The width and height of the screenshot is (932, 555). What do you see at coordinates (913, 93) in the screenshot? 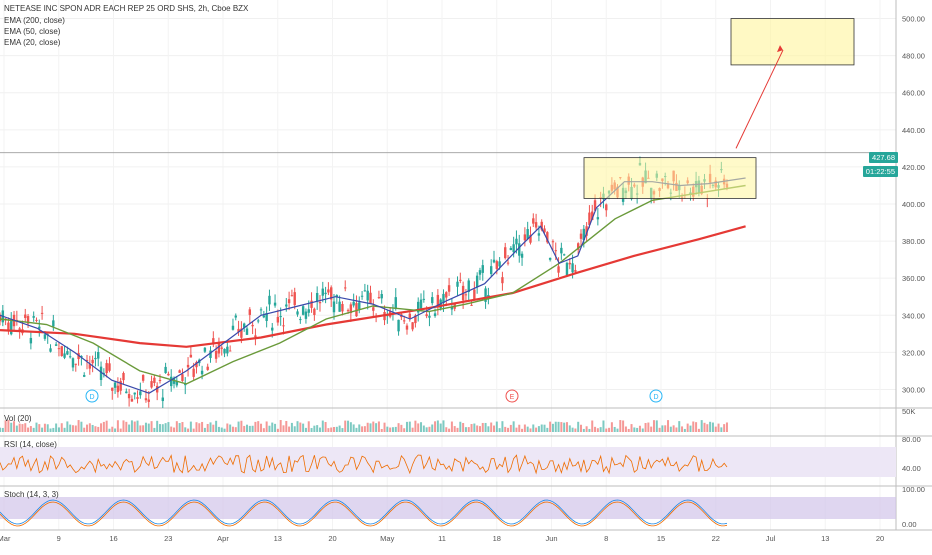
I see `price-tick: 460.00` at bounding box center [913, 93].